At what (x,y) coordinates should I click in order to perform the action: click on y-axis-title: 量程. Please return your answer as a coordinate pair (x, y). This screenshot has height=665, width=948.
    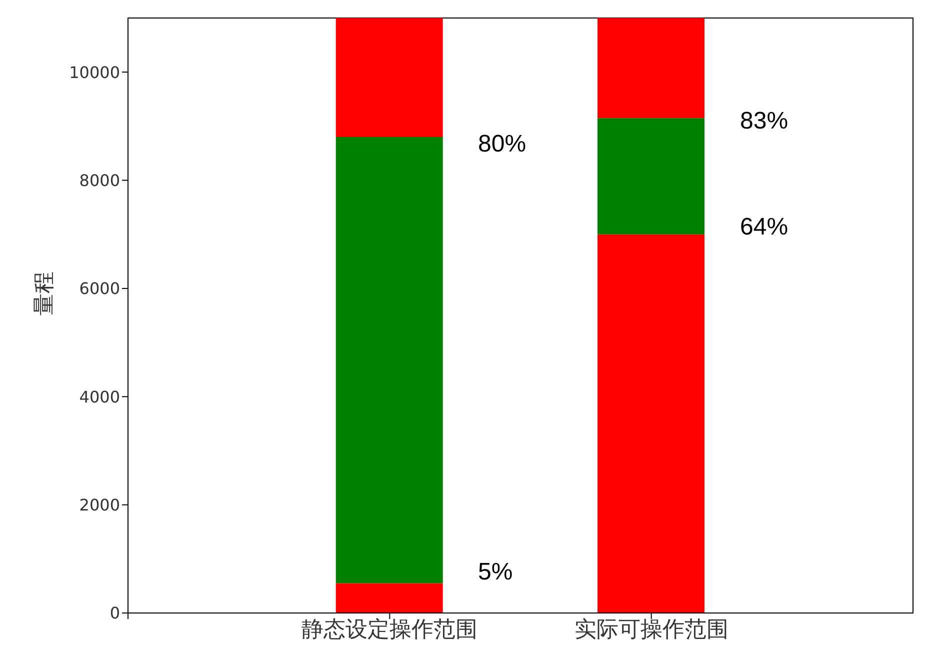
    Looking at the image, I should click on (44, 294).